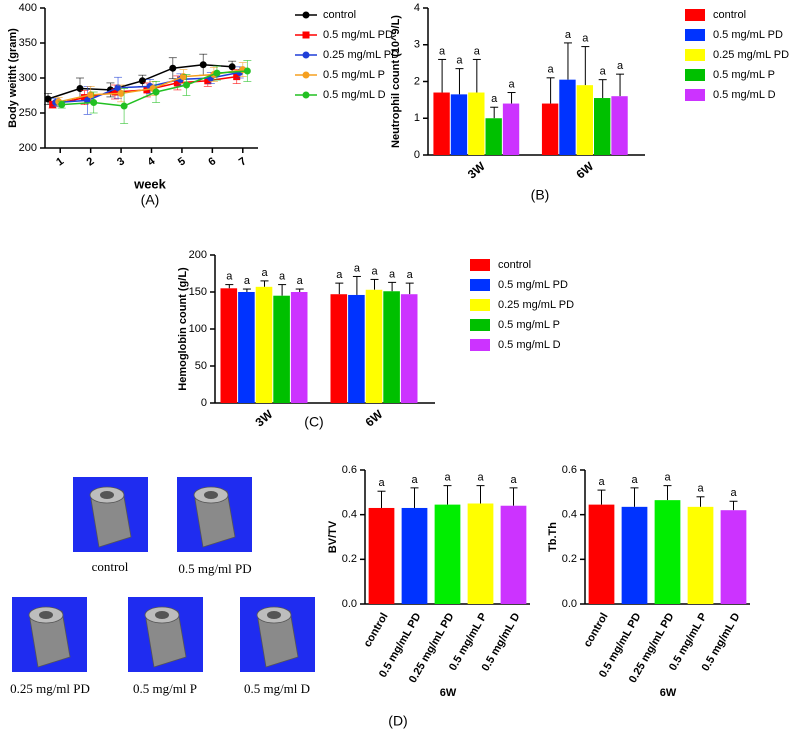  Describe the element at coordinates (313, 422) in the screenshot. I see `panel-label: (C)` at that location.